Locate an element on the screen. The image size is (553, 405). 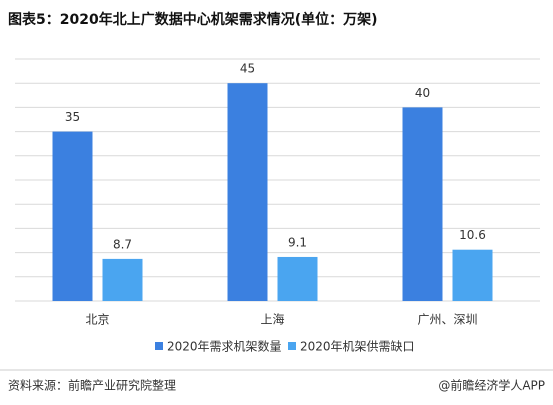
chart-title: 图表5：2020年北上广数据中心机架需求情况(单位：万架) is located at coordinates (193, 19).